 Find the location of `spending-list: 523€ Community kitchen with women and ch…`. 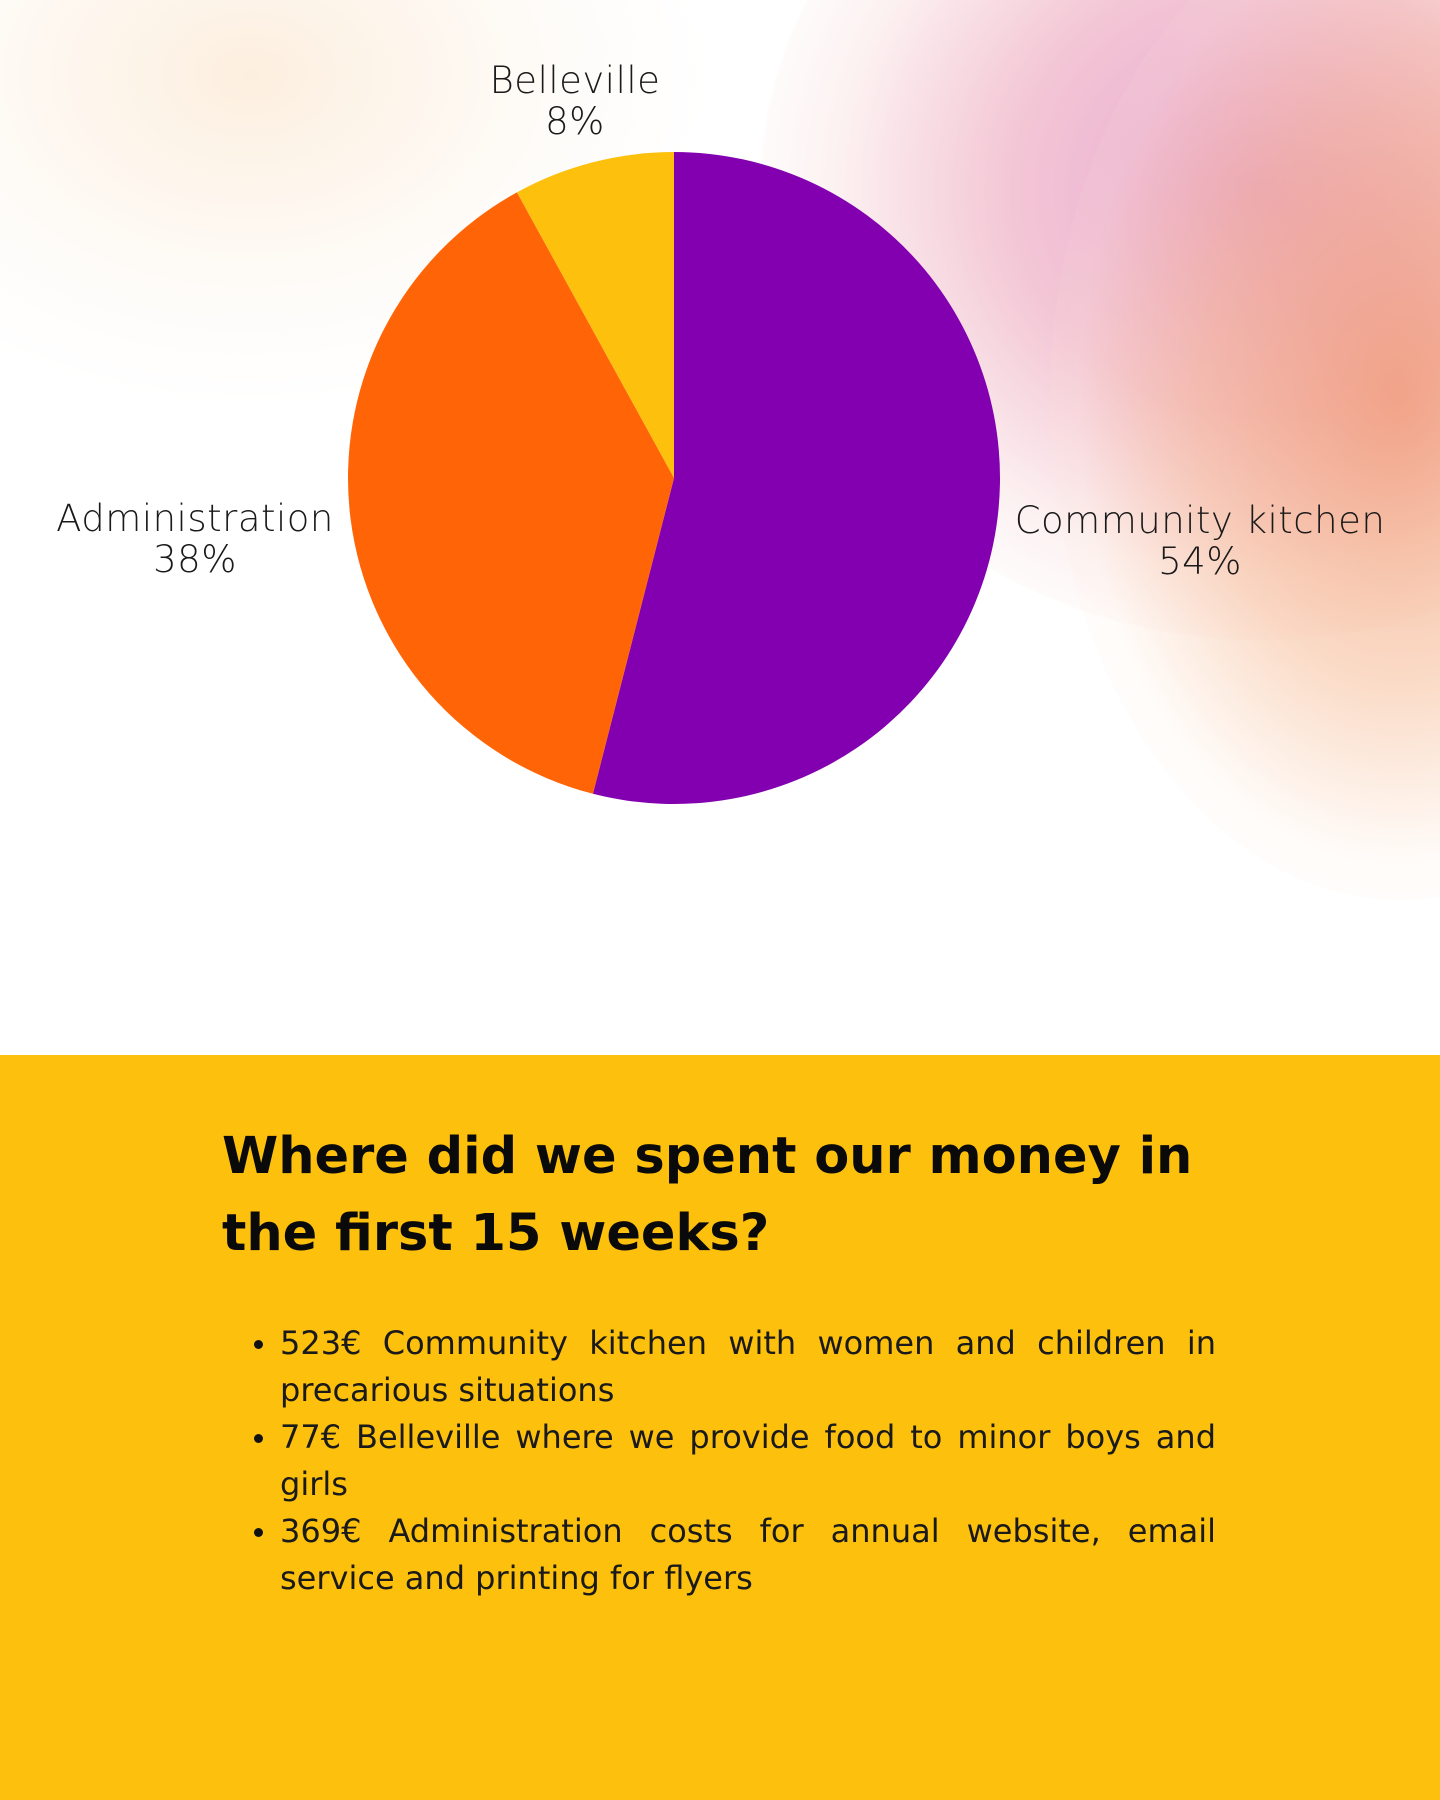

spending-list: 523€ Community kitchen with women and ch… is located at coordinates (733, 1461).